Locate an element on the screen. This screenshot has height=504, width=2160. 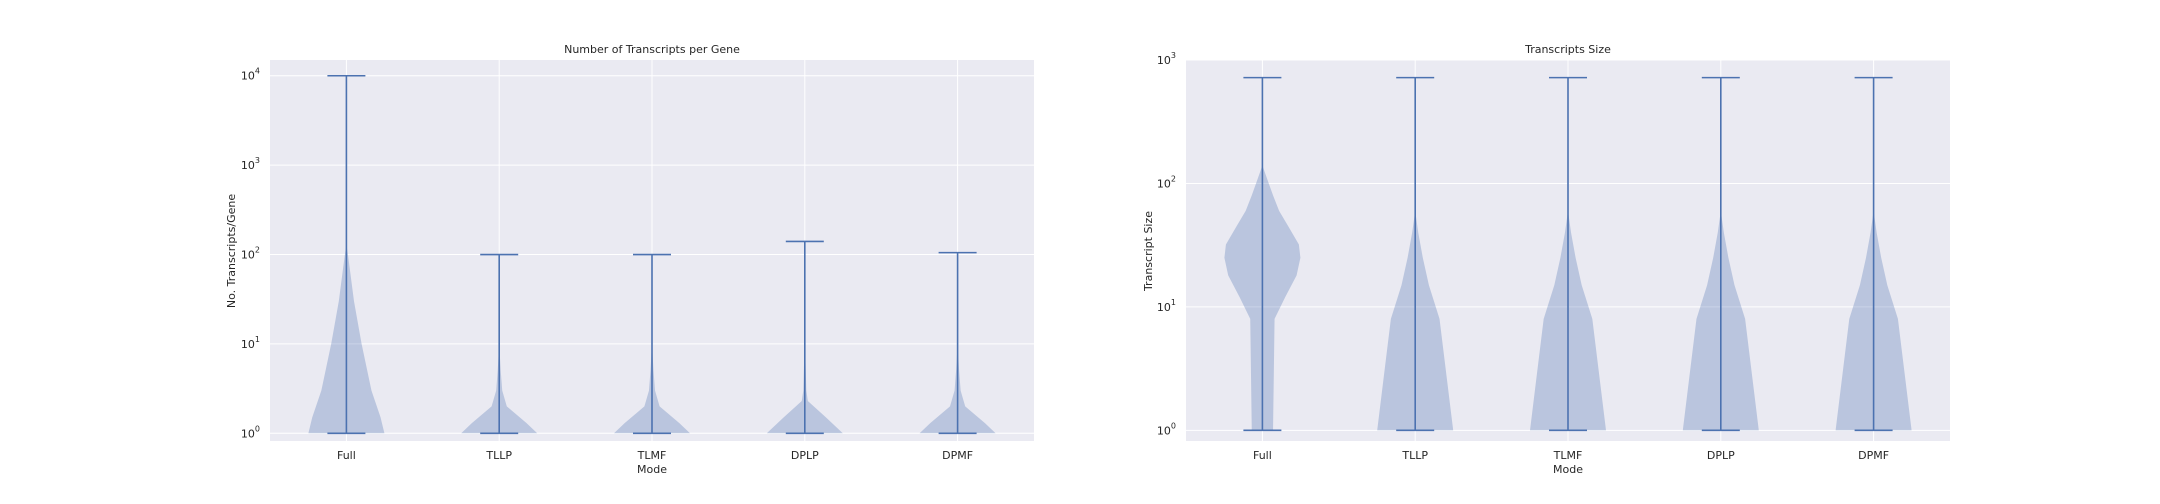
chart-title: Number of Transcripts per Gene is located at coordinates (652, 49).